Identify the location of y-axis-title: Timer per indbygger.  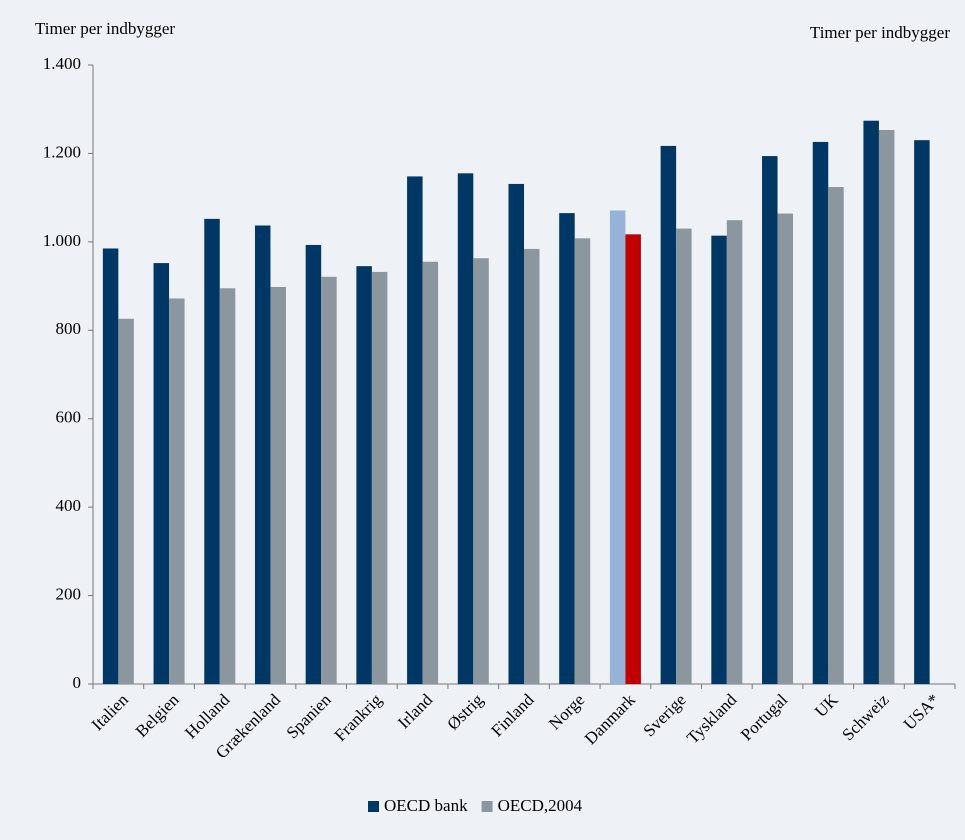
(105, 28).